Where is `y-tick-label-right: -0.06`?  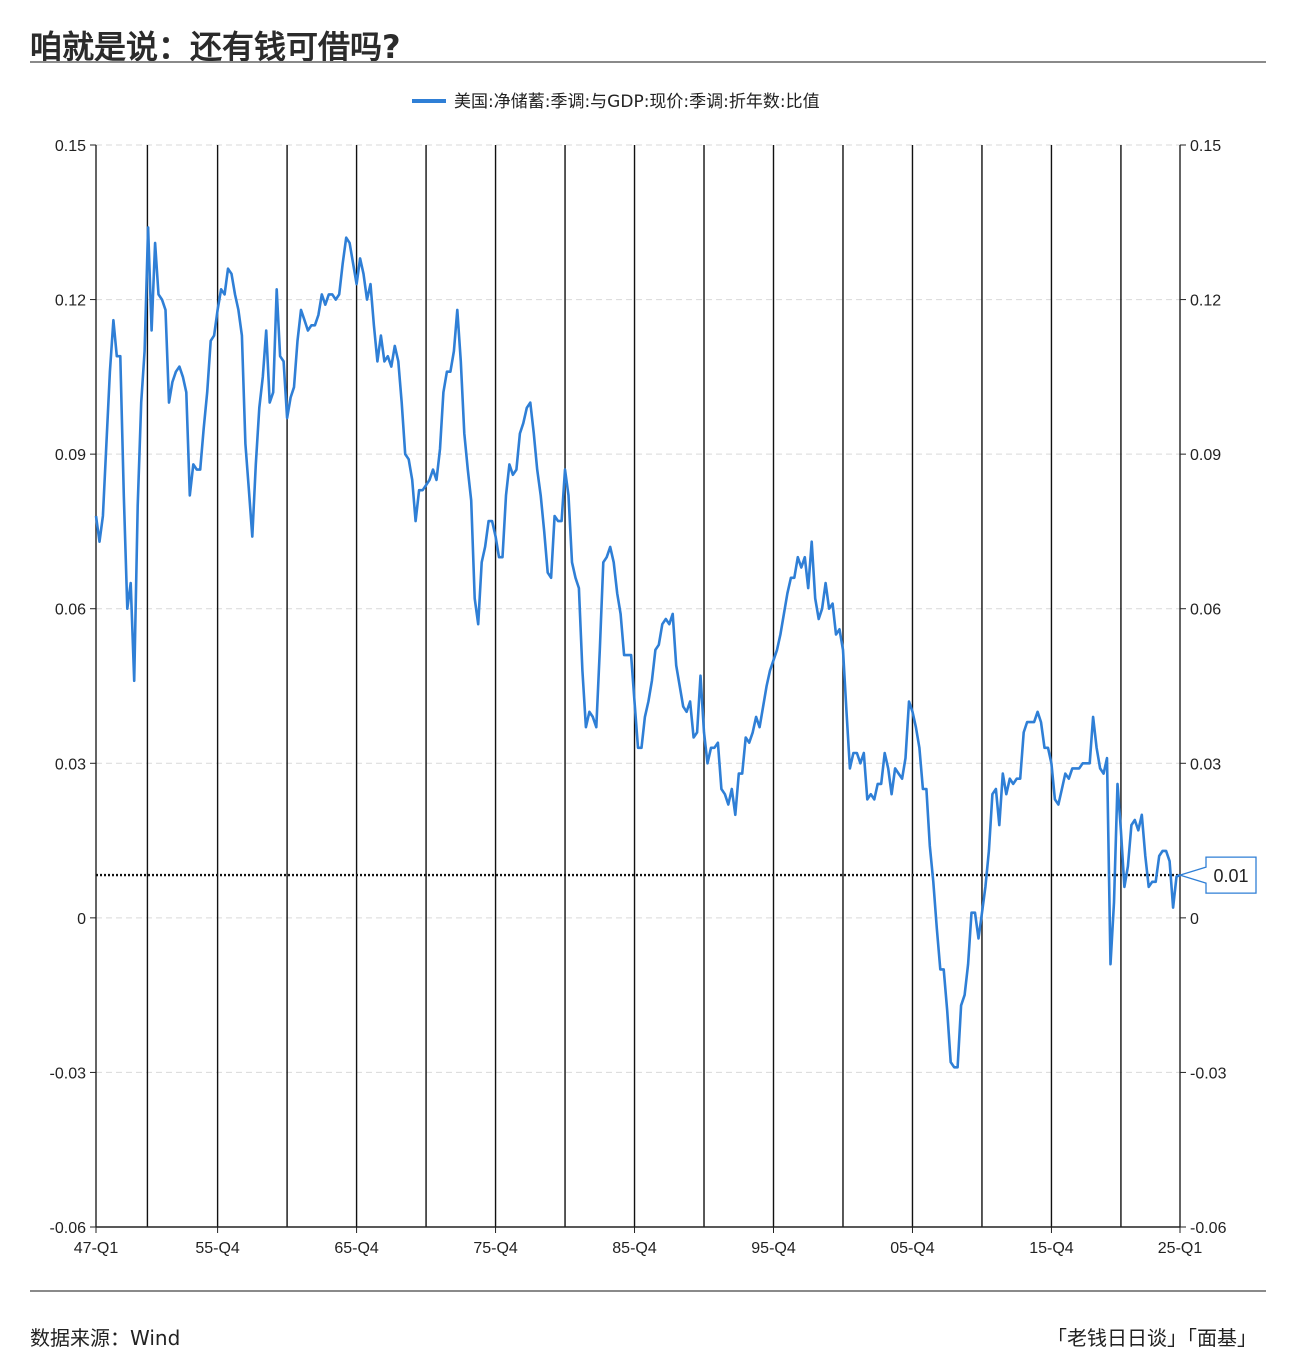 y-tick-label-right: -0.06 is located at coordinates (1208, 1228).